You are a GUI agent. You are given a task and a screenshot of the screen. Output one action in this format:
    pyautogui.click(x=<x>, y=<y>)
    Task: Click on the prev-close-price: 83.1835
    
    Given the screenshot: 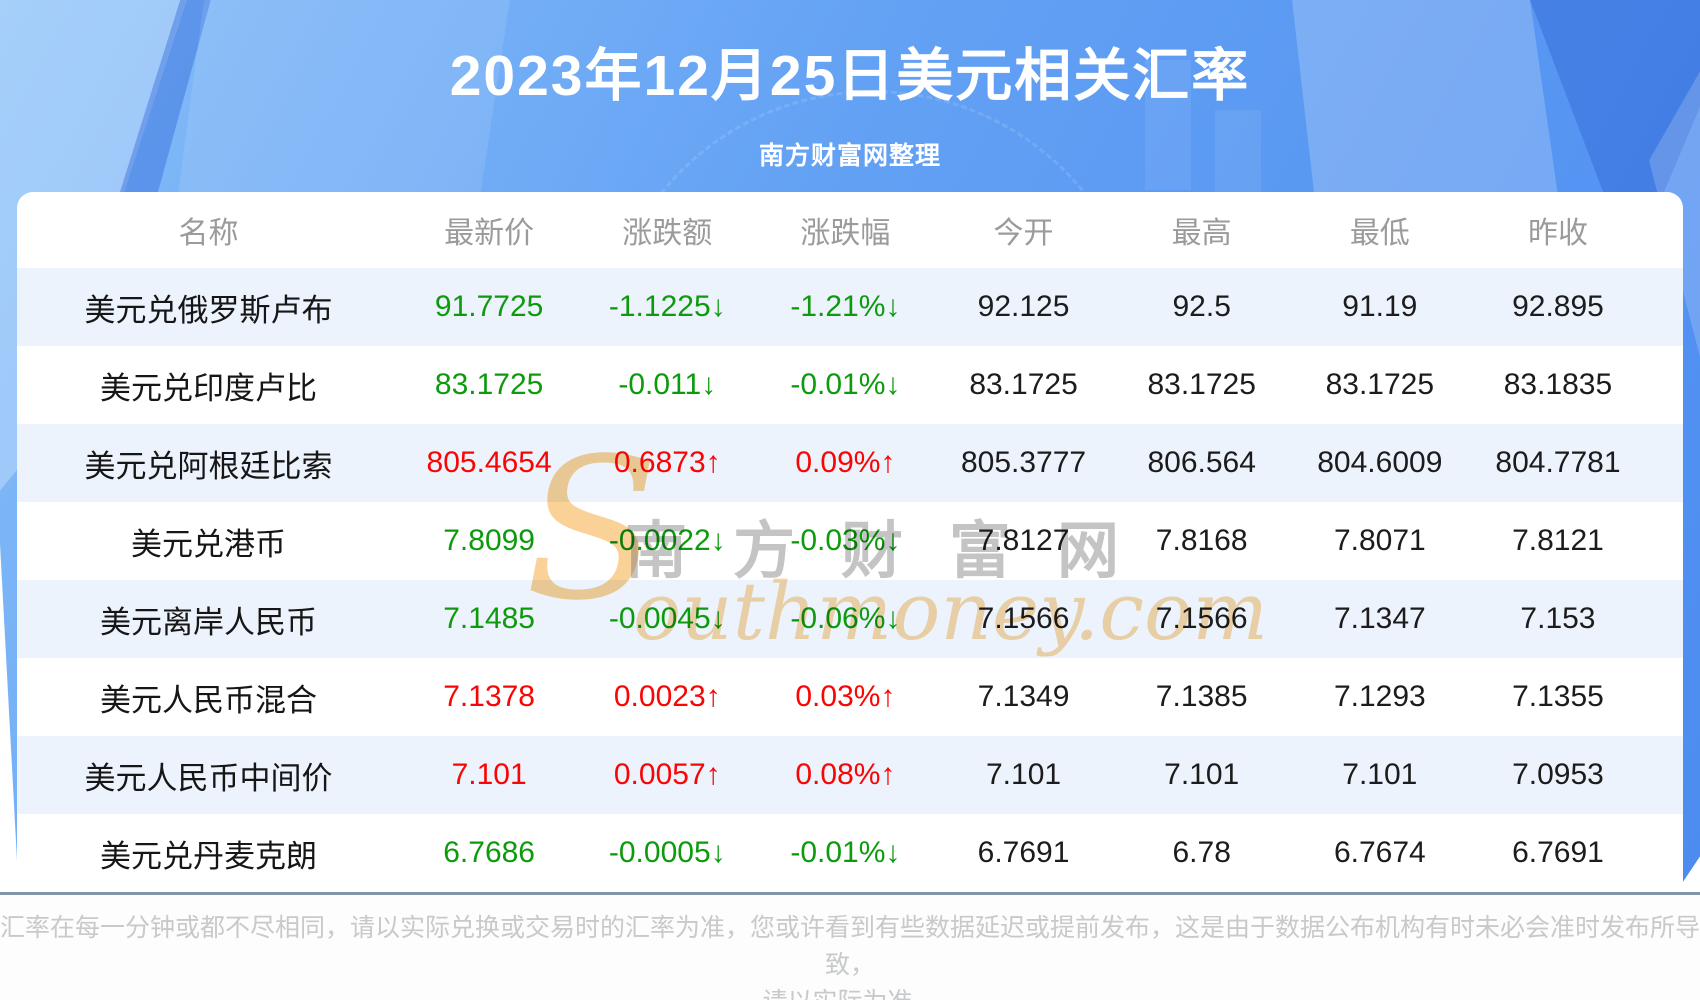 What is the action you would take?
    pyautogui.click(x=1558, y=384)
    